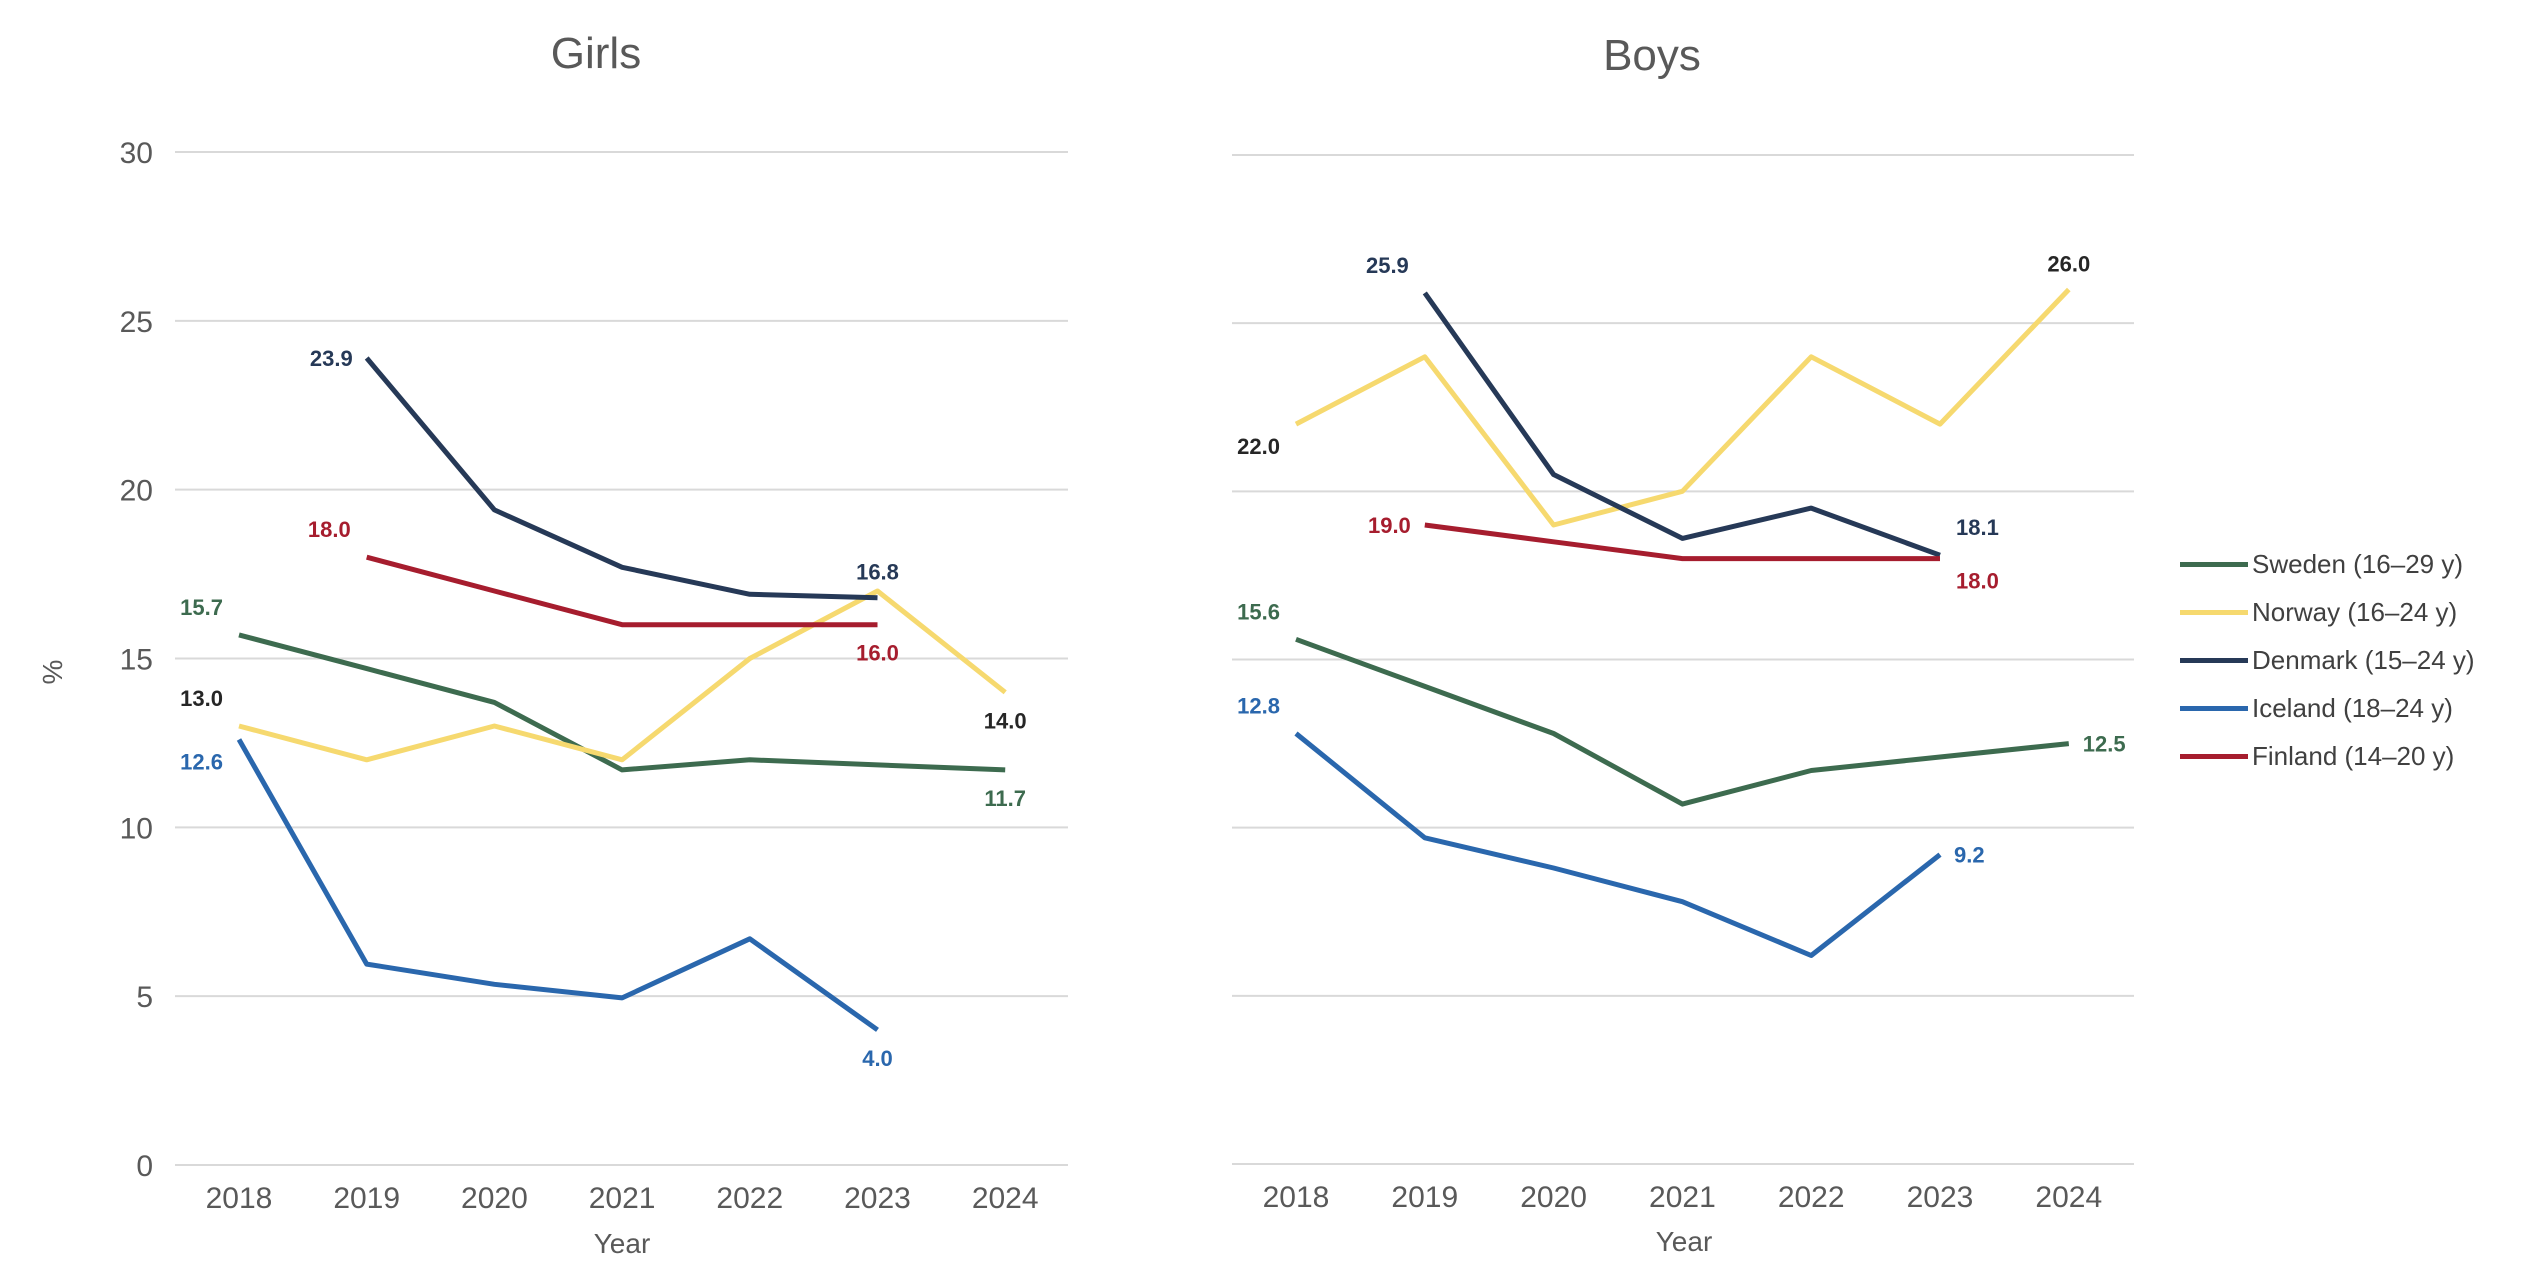 This screenshot has height=1282, width=2548. I want to click on boys-data-label-sweden-2018: 15.6, so click(1258, 611).